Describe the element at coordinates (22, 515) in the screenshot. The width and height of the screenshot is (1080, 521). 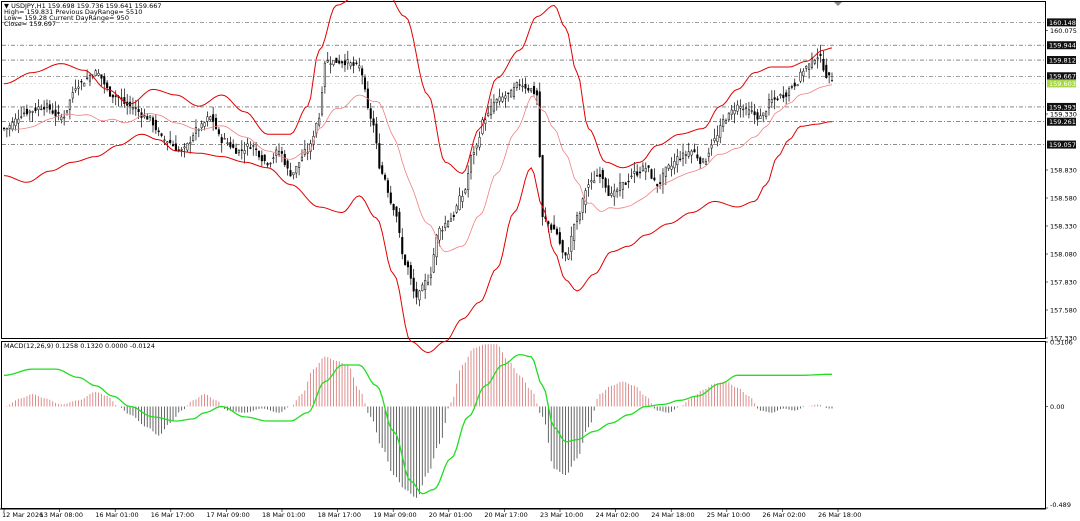
I see `time-tick-label: 12 Mar 2026` at that location.